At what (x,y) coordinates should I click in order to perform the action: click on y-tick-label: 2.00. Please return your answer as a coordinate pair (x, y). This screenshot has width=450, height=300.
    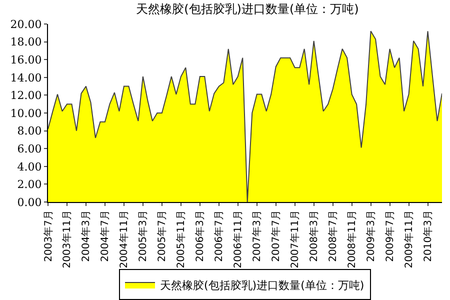
    Looking at the image, I should click on (29, 185).